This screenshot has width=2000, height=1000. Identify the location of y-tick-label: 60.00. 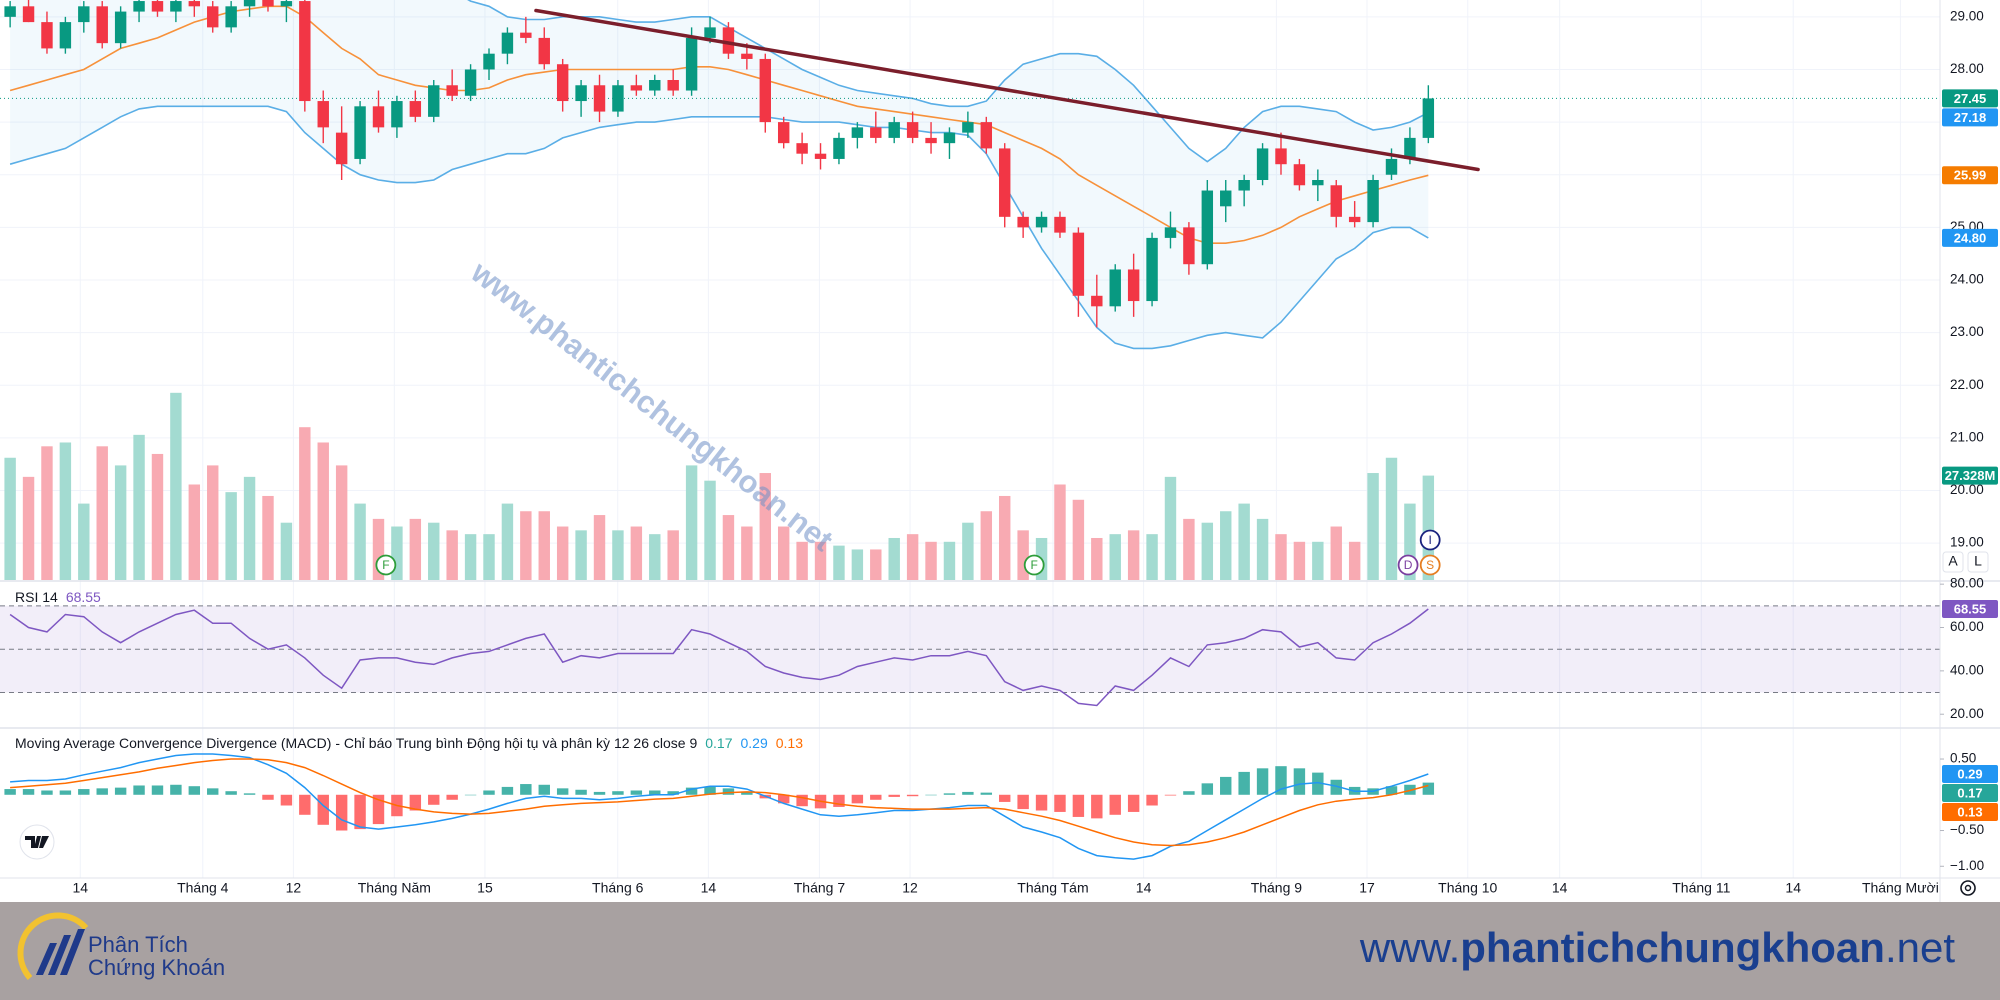
(1967, 626).